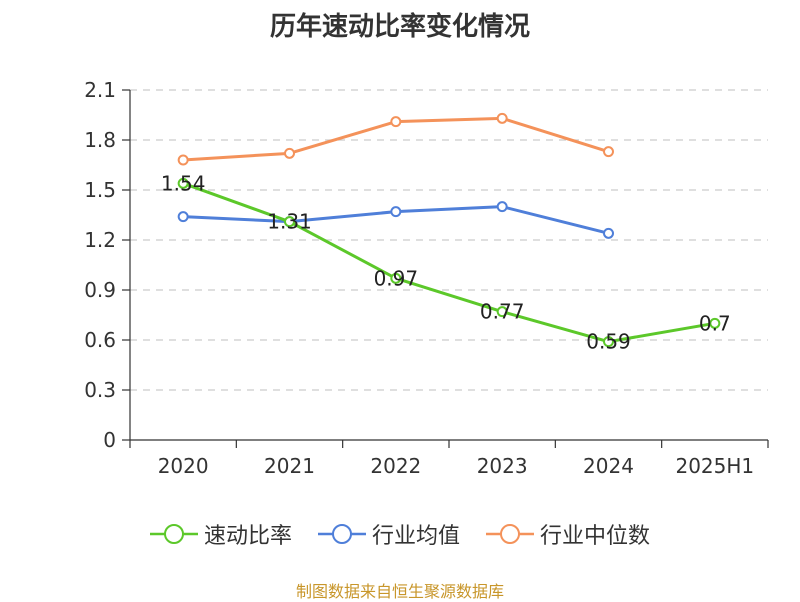  What do you see at coordinates (183, 466) in the screenshot?
I see `x-tick-label: 2020` at bounding box center [183, 466].